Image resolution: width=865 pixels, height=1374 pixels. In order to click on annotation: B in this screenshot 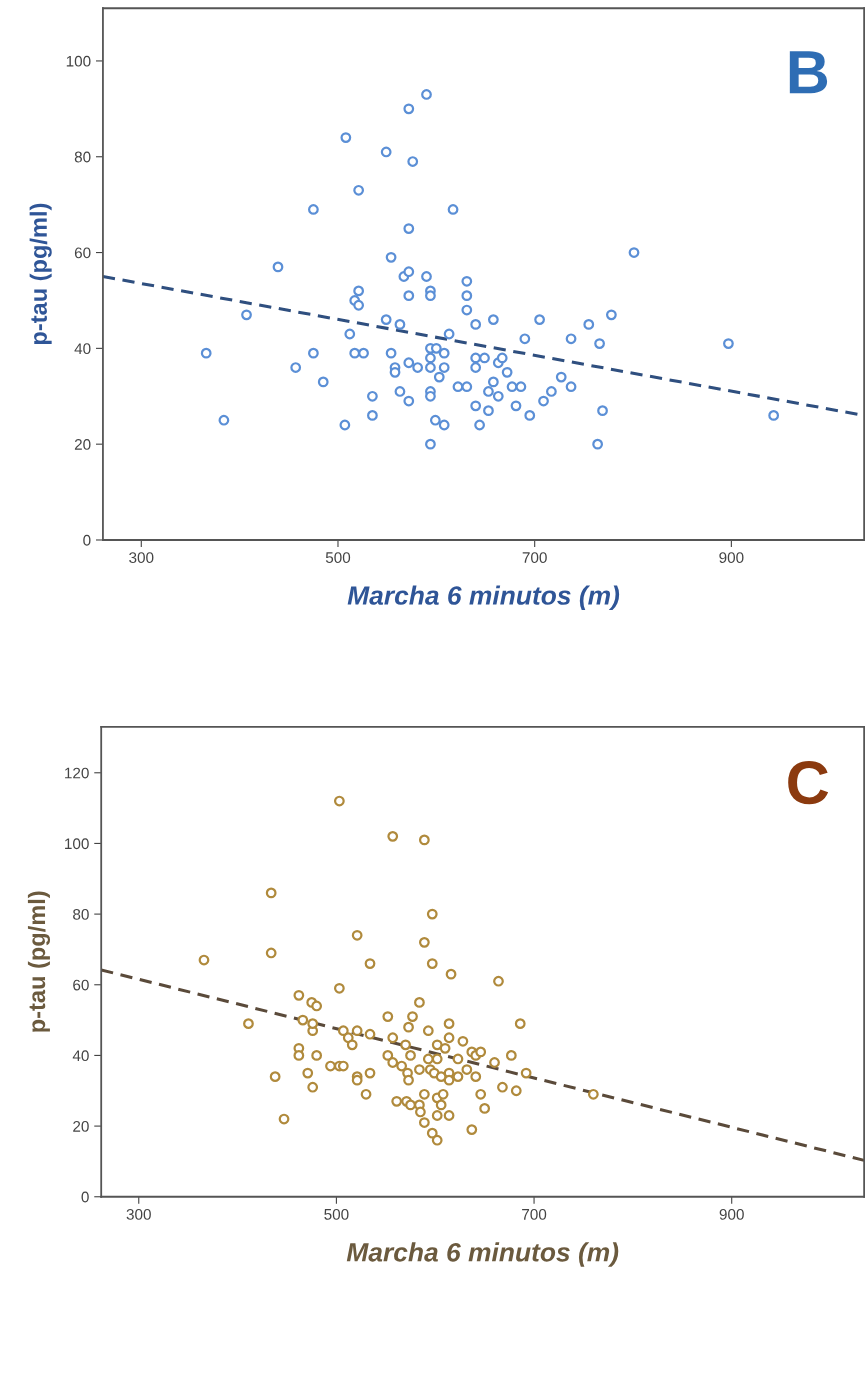, I will do `click(808, 72)`.